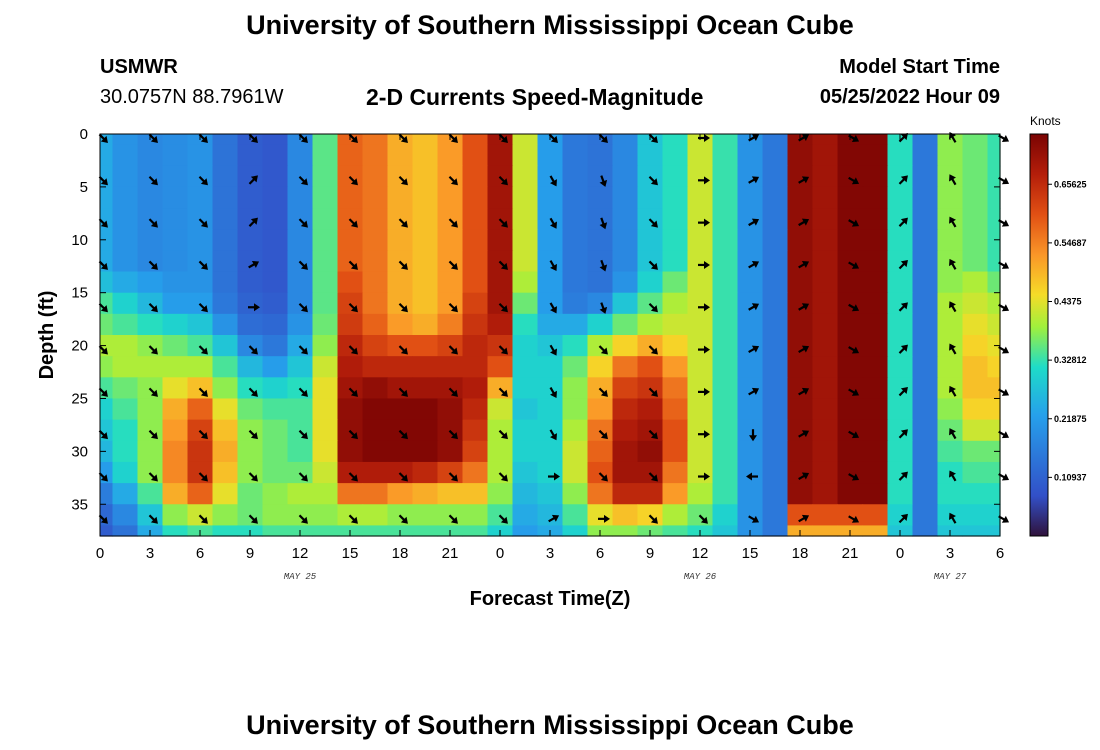  I want to click on model-start-value: 05/25/2022 Hour 09, so click(909, 97).